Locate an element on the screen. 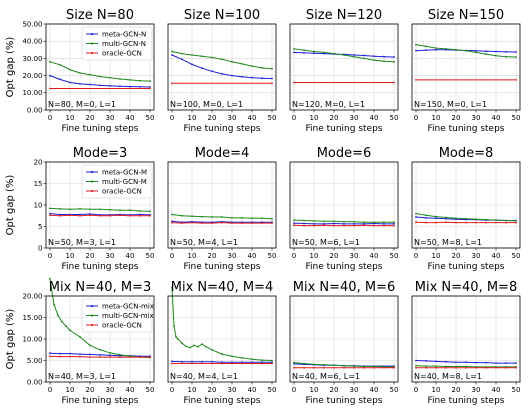 The image size is (530, 416). subplot-title: Mode=4 is located at coordinates (222, 153).